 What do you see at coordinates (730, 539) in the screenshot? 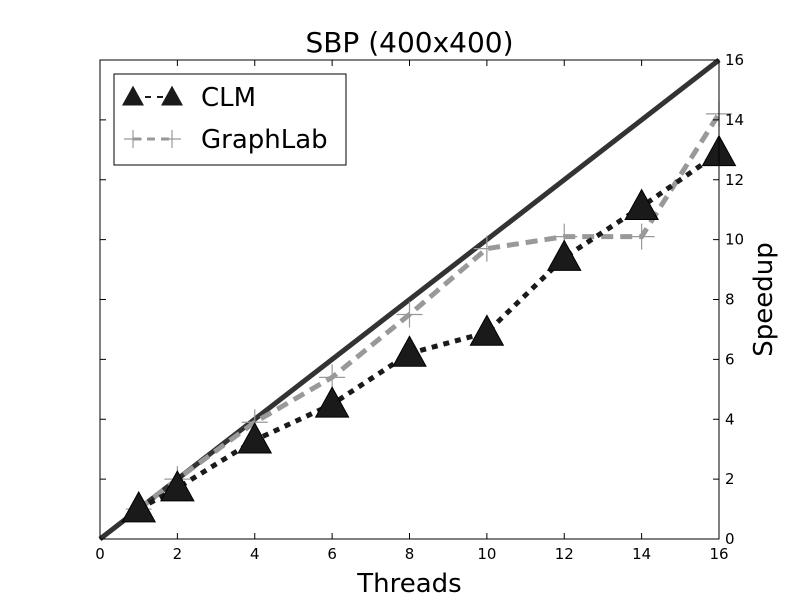
I see `y-tick-label: 0` at bounding box center [730, 539].